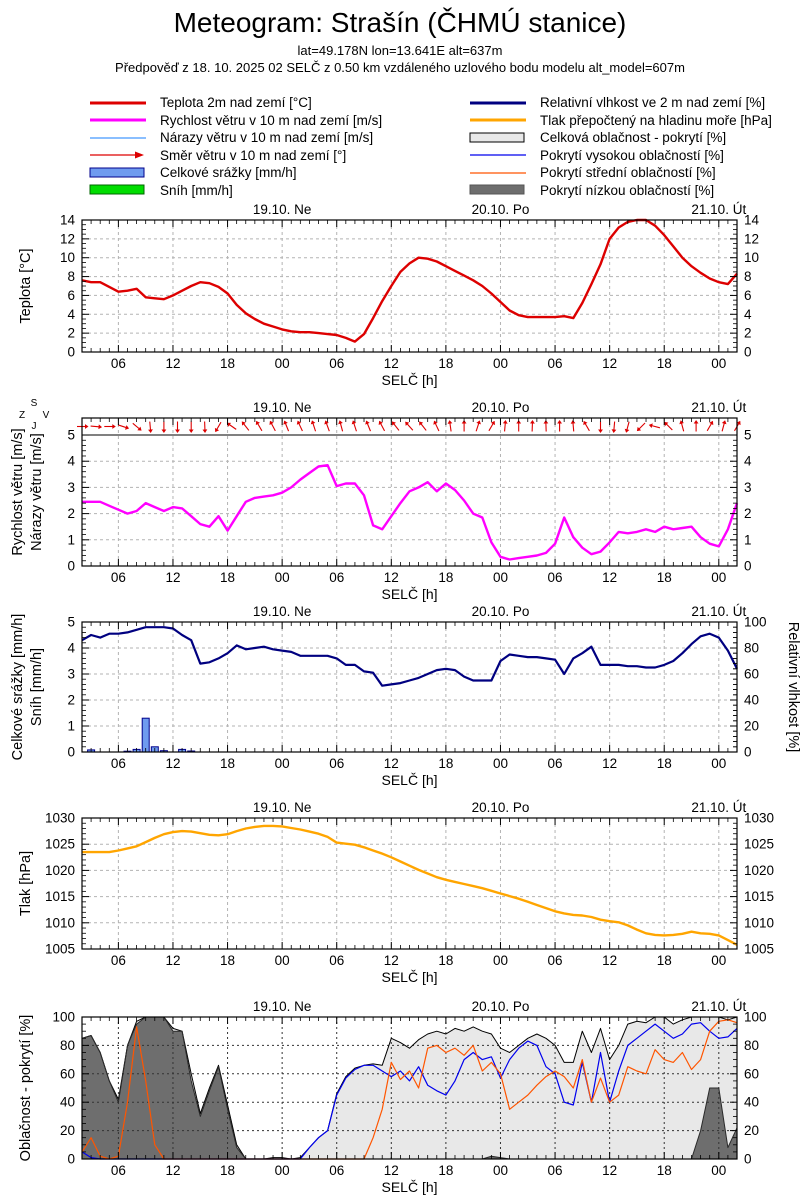 This screenshot has height=1200, width=800. I want to click on y-tick-label: 5, so click(71, 435).